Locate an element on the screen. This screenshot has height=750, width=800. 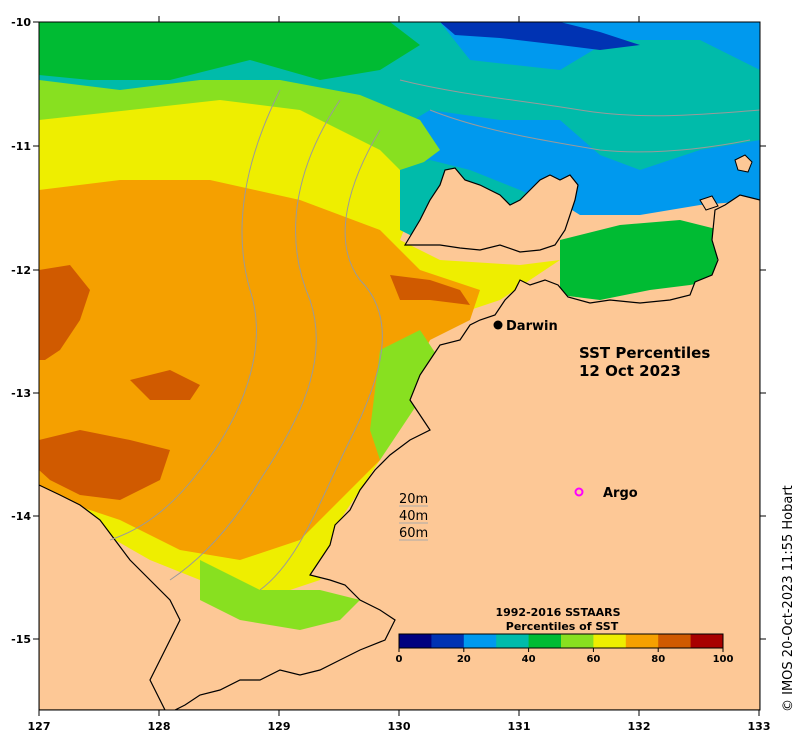
contour-40m is located at coordinates (255, 340).